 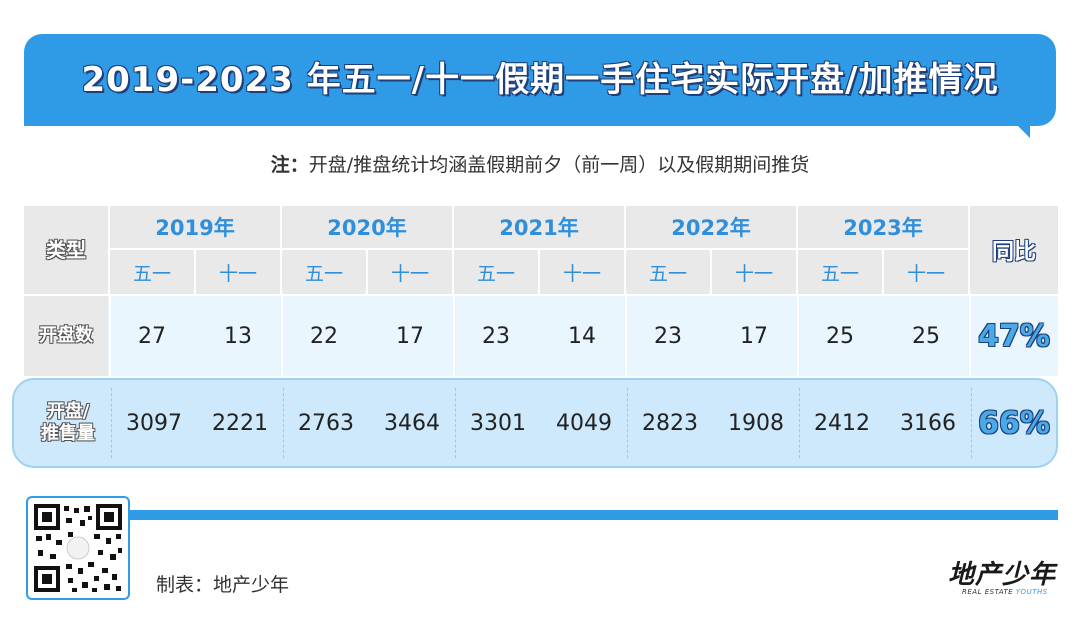 I want to click on row-label: 开盘/, so click(x=68, y=411).